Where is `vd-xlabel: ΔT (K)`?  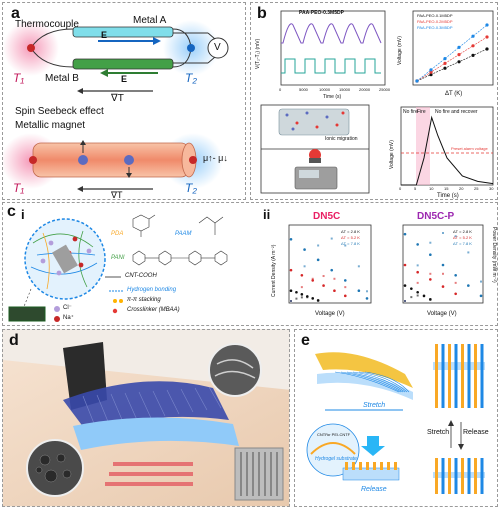 vd-xlabel: ΔT (K) is located at coordinates (454, 94).